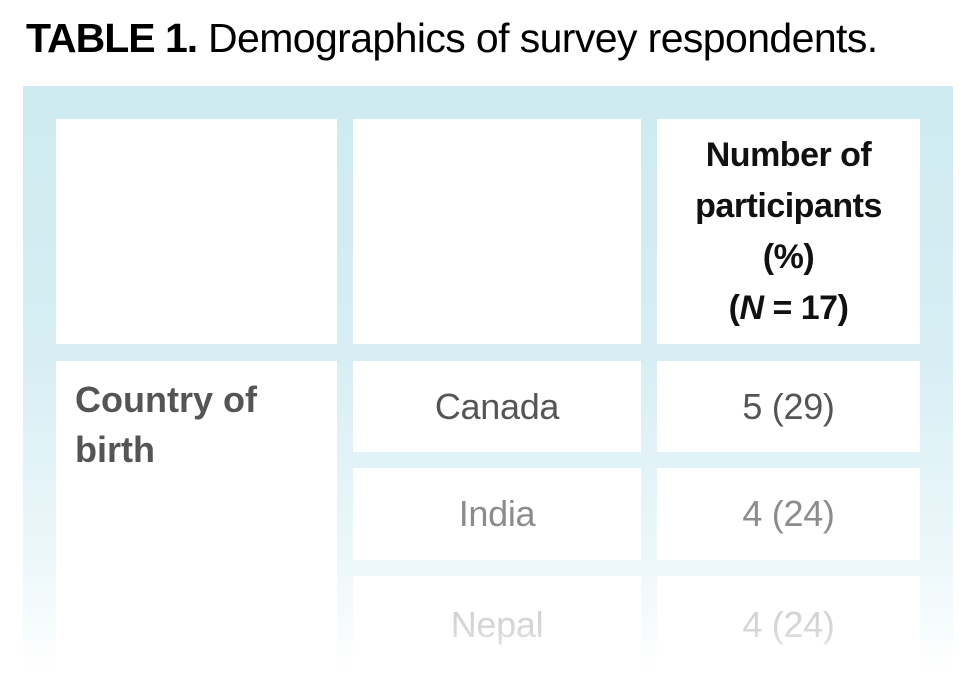 This screenshot has height=683, width=978. Describe the element at coordinates (788, 154) in the screenshot. I see `header-line-1: Number of` at that location.